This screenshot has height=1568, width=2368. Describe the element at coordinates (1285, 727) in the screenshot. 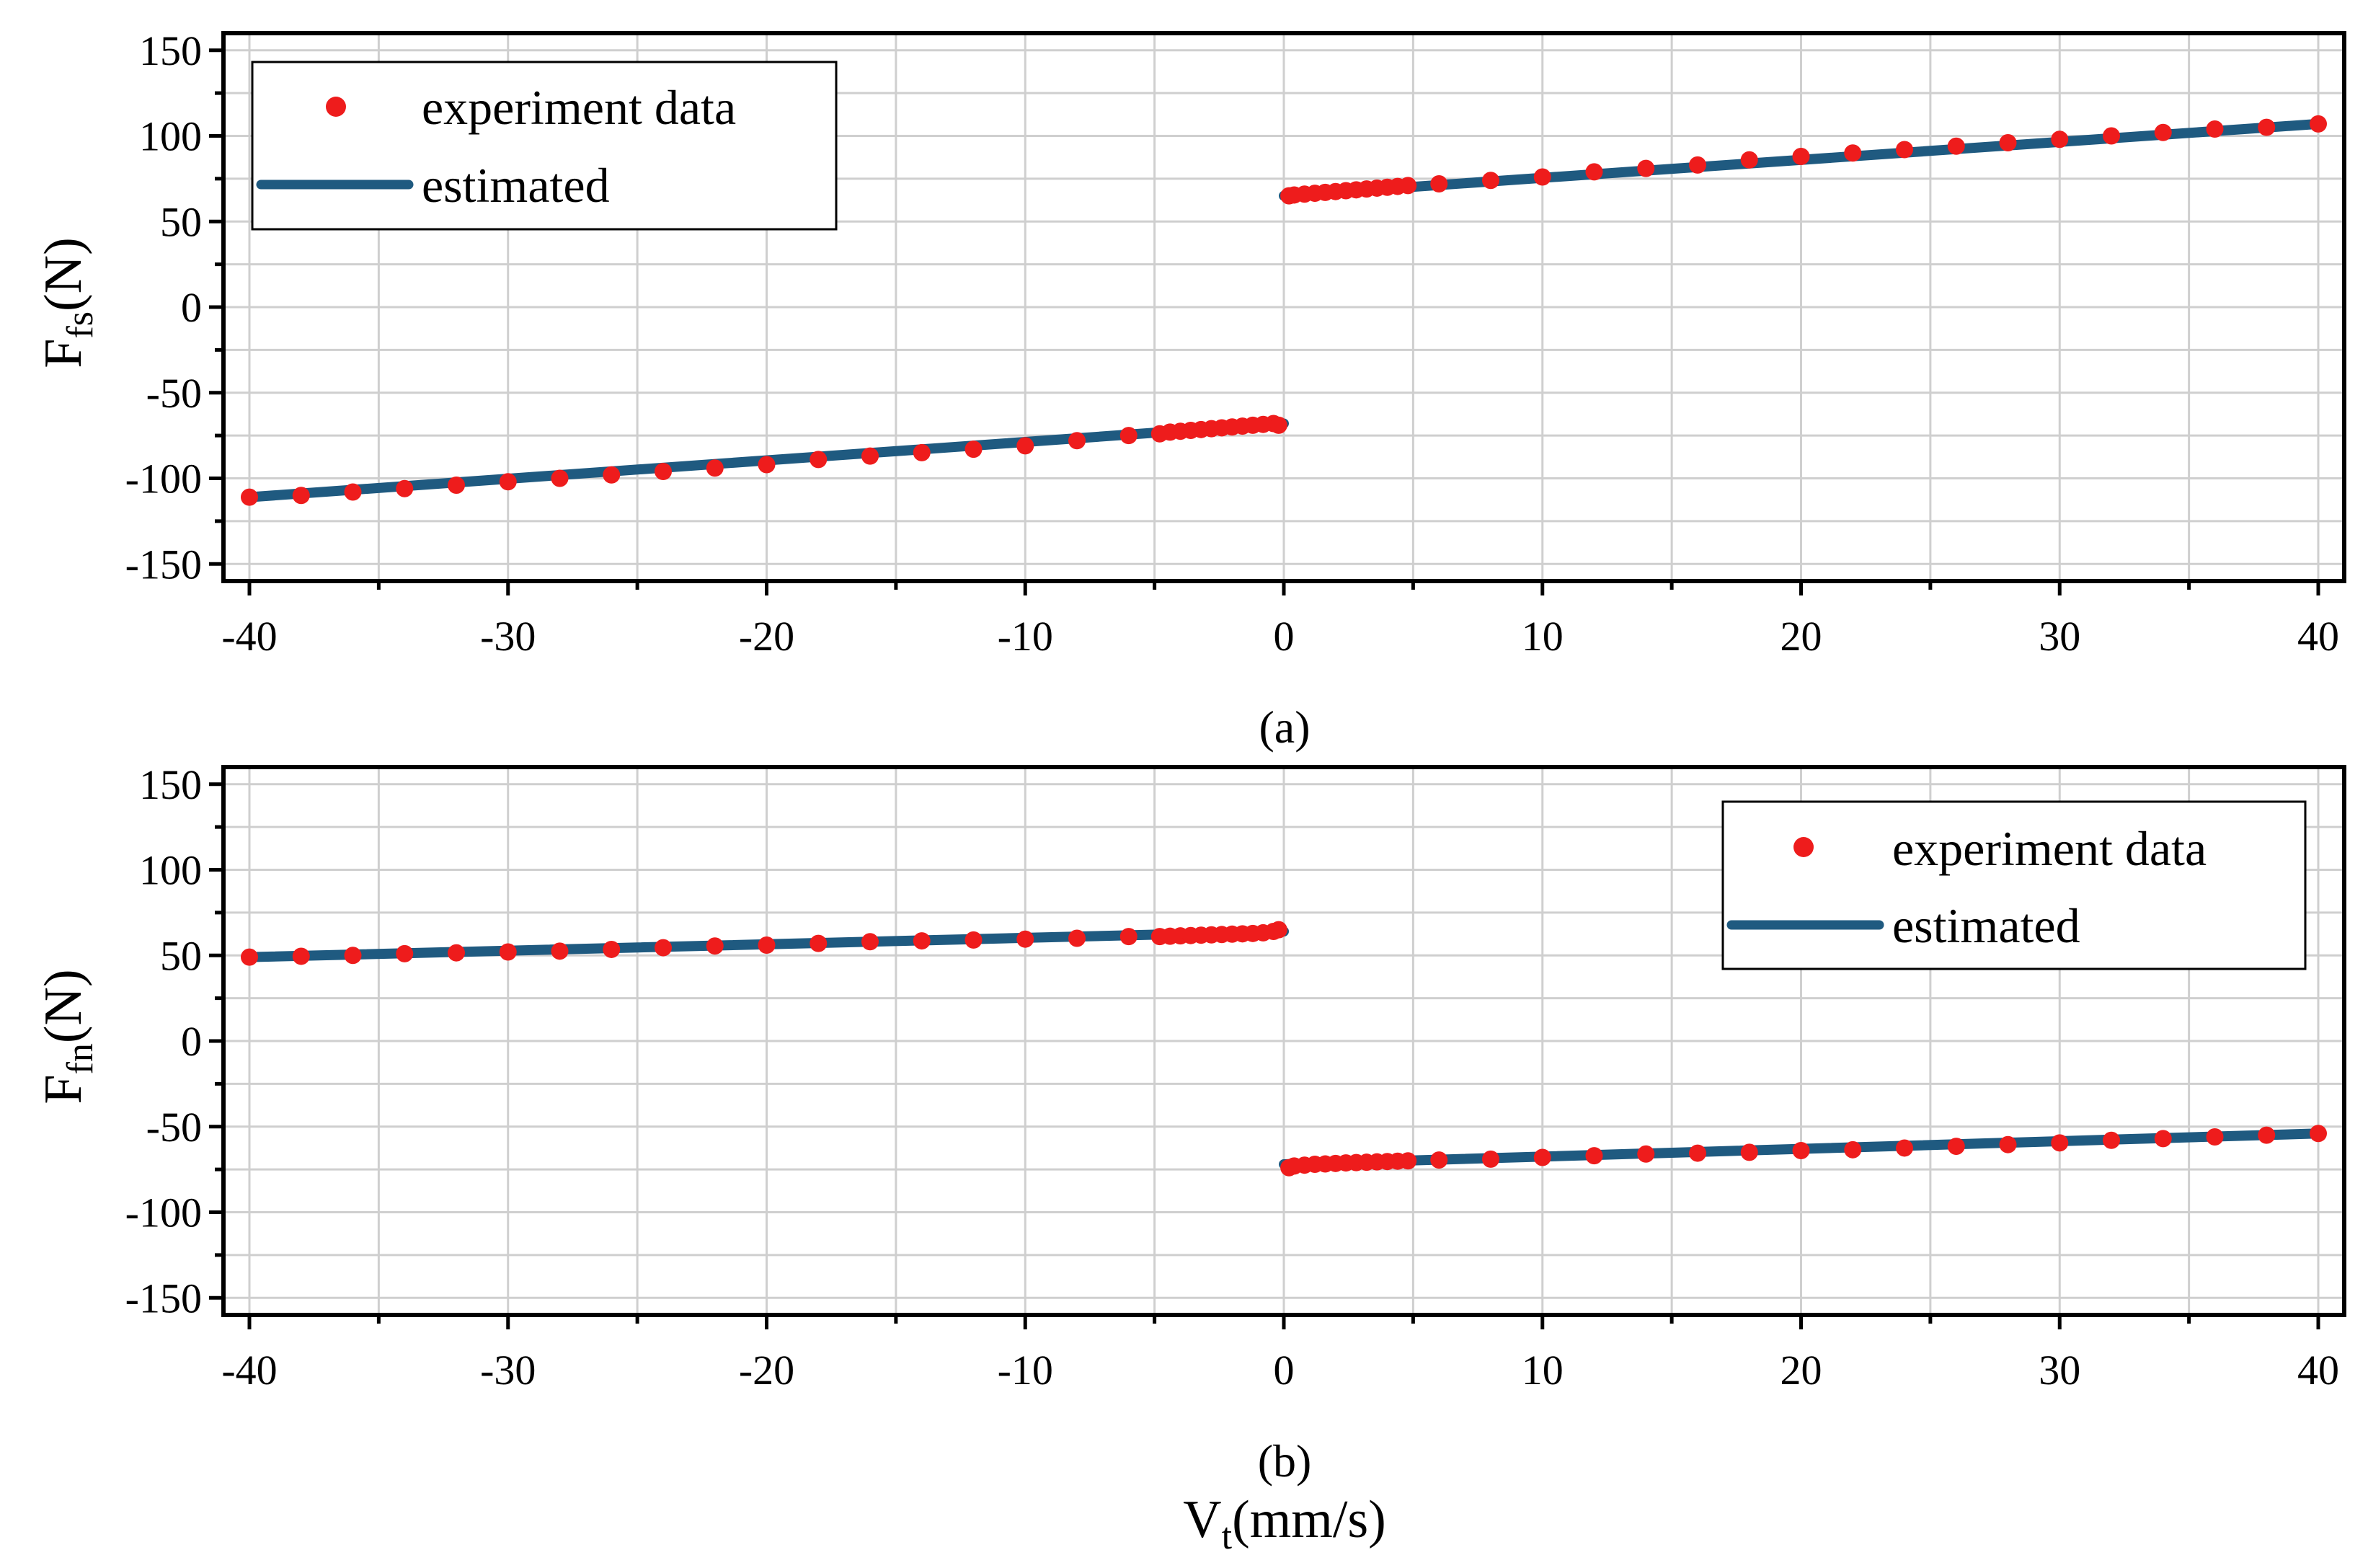

I see `panel-a-caption: (a)` at that location.